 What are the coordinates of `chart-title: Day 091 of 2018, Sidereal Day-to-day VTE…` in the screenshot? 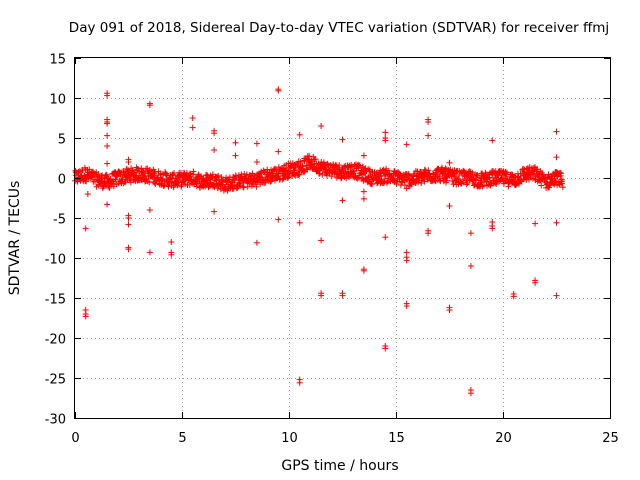 It's located at (339, 28).